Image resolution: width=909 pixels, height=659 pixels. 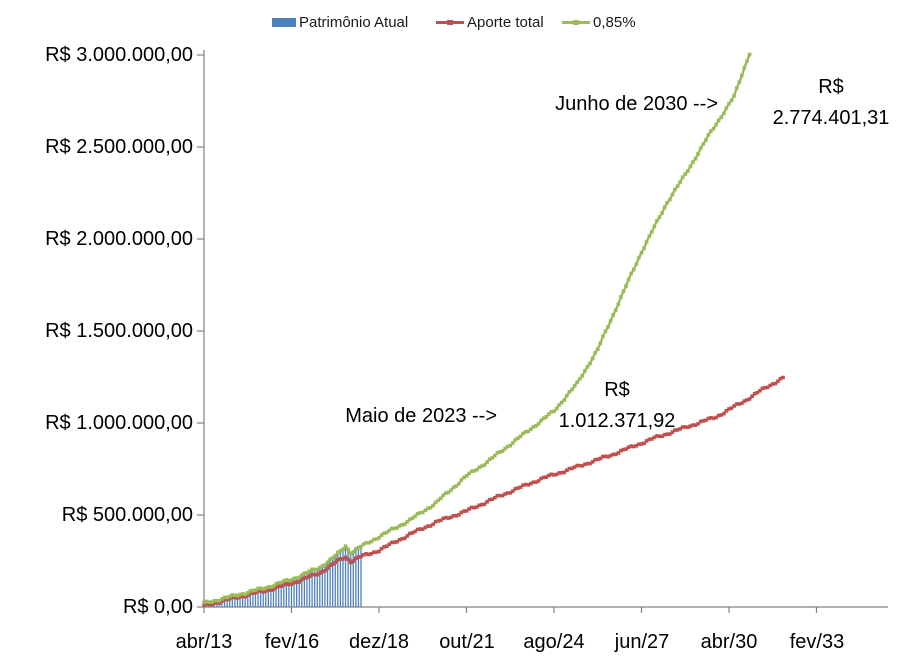 What do you see at coordinates (292, 642) in the screenshot?
I see `x-axis-label: fev/16` at bounding box center [292, 642].